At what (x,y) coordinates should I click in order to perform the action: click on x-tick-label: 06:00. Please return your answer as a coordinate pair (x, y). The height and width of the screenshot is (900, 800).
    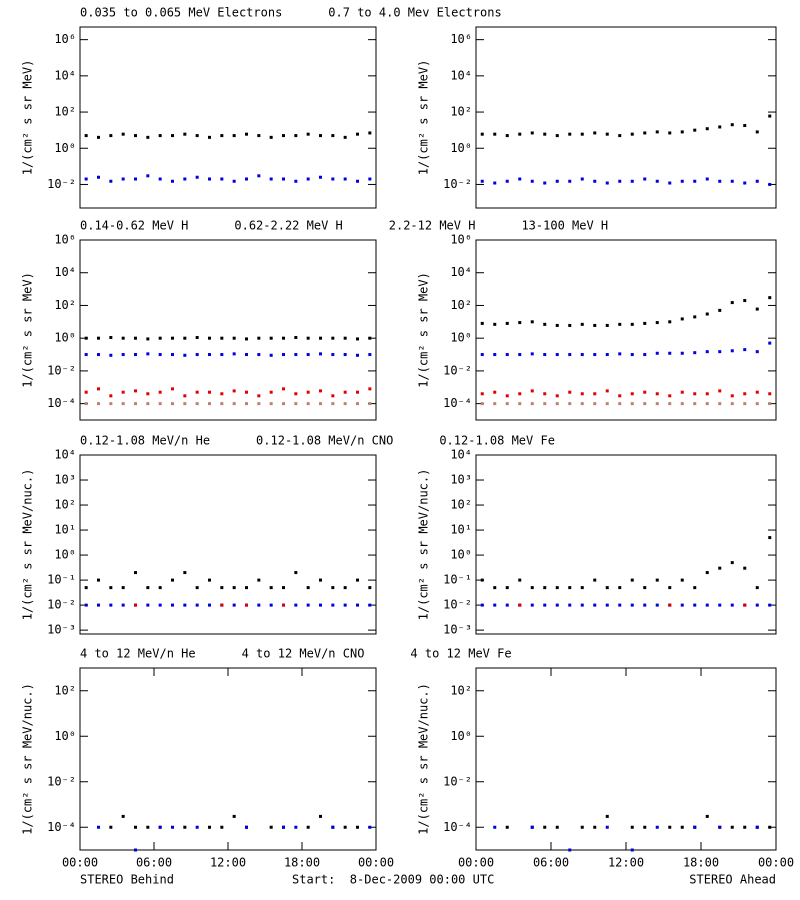
    Looking at the image, I should click on (154, 863).